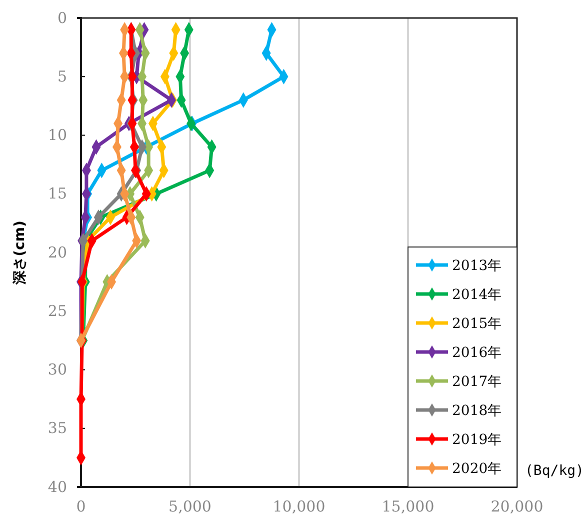 The width and height of the screenshot is (587, 518). Describe the element at coordinates (477, 440) in the screenshot. I see `legend-label: 2019年` at that location.